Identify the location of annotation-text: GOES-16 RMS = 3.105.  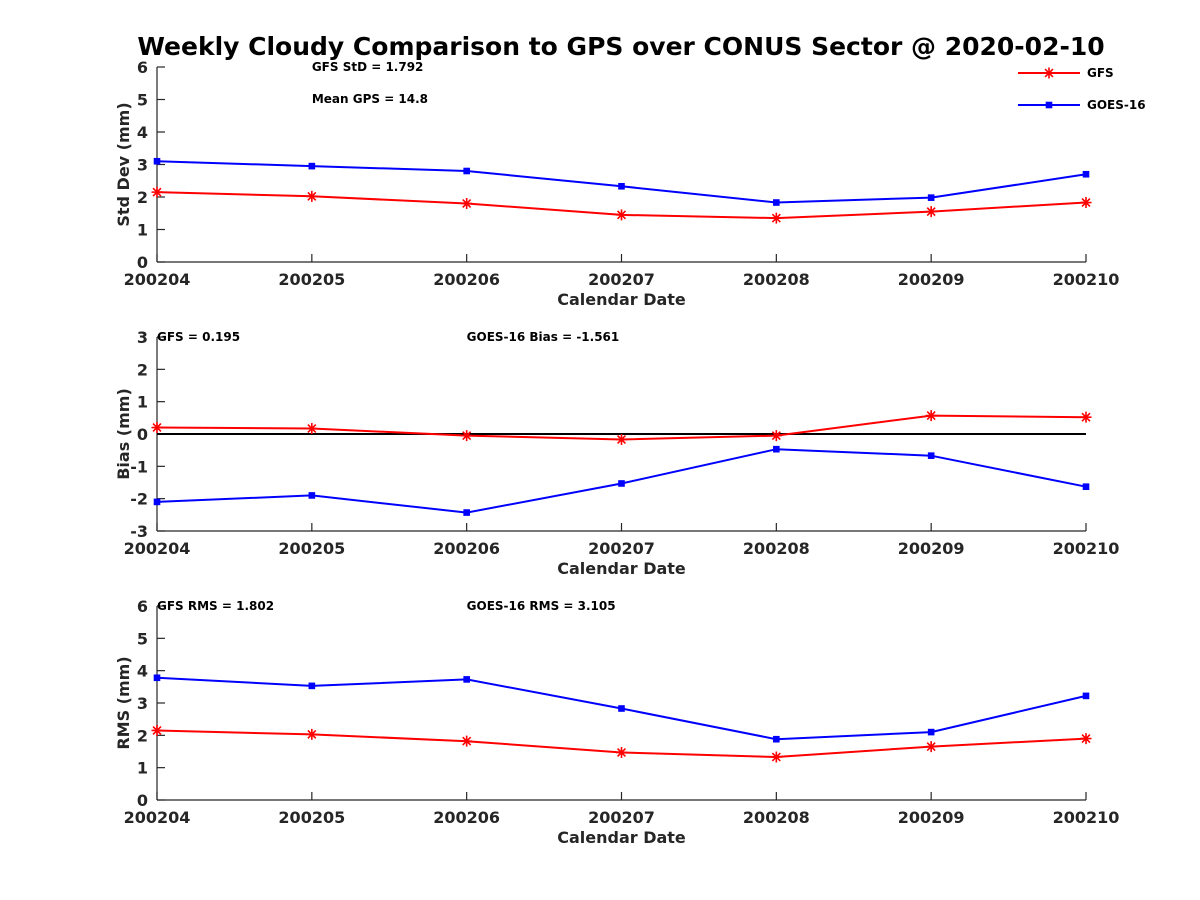
(541, 606).